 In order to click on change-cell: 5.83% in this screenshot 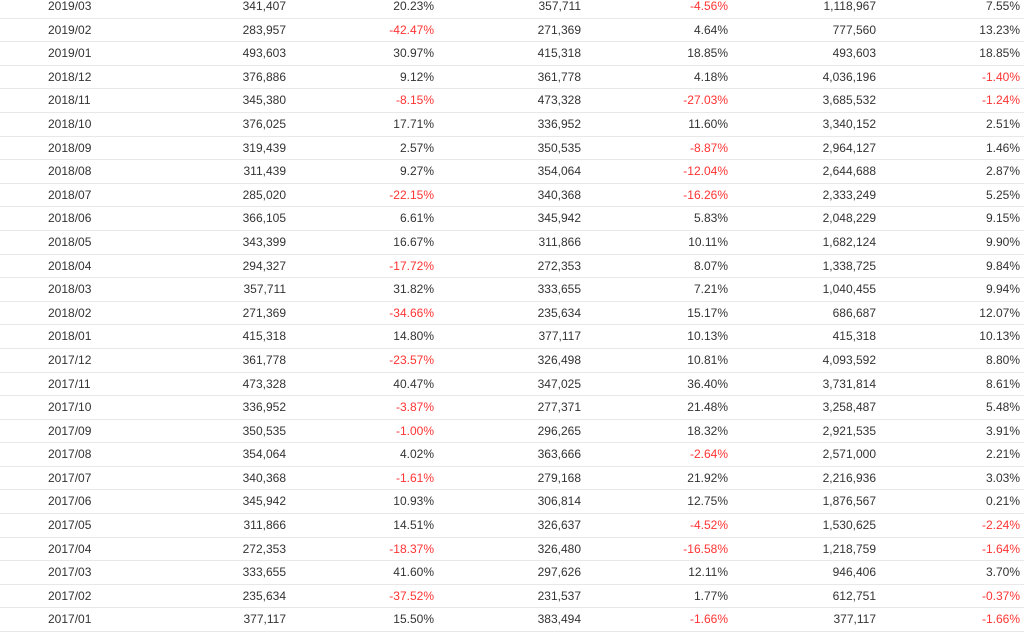, I will do `click(710, 218)`.